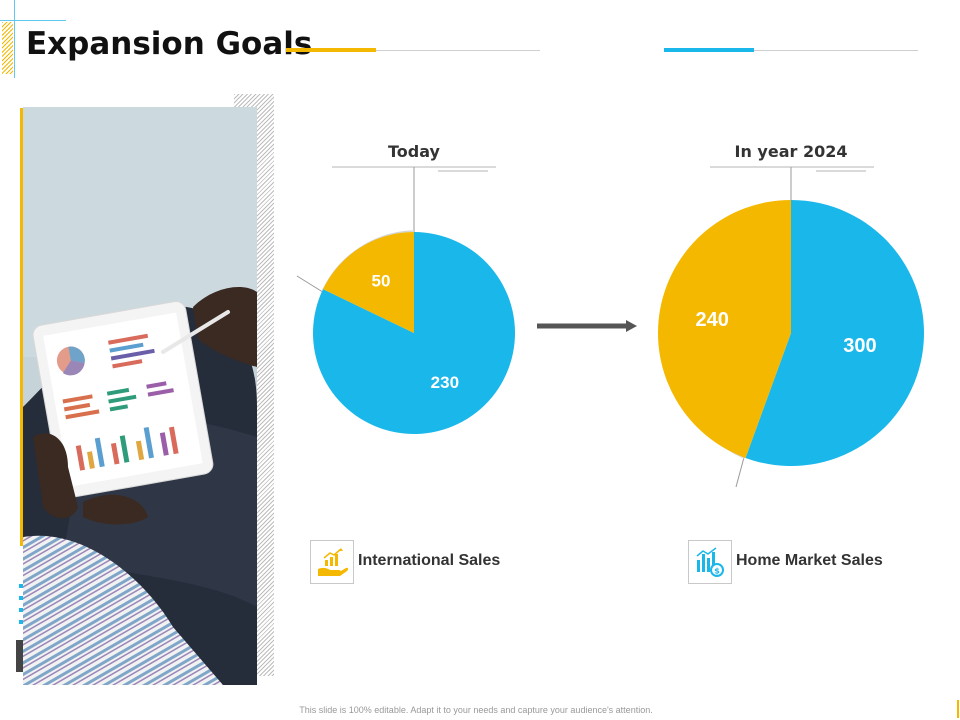 The height and width of the screenshot is (720, 960). Describe the element at coordinates (33, 20) in the screenshot. I see `corner-line-horizontal` at that location.